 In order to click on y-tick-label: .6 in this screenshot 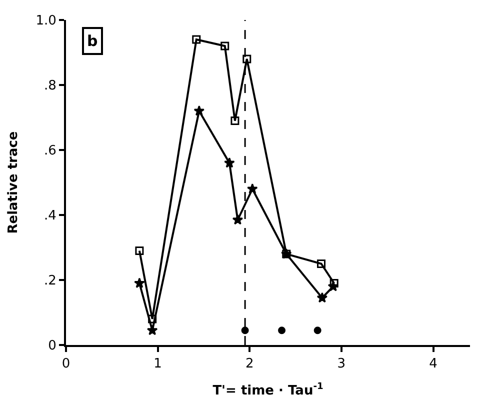, I will do `click(50, 151)`.